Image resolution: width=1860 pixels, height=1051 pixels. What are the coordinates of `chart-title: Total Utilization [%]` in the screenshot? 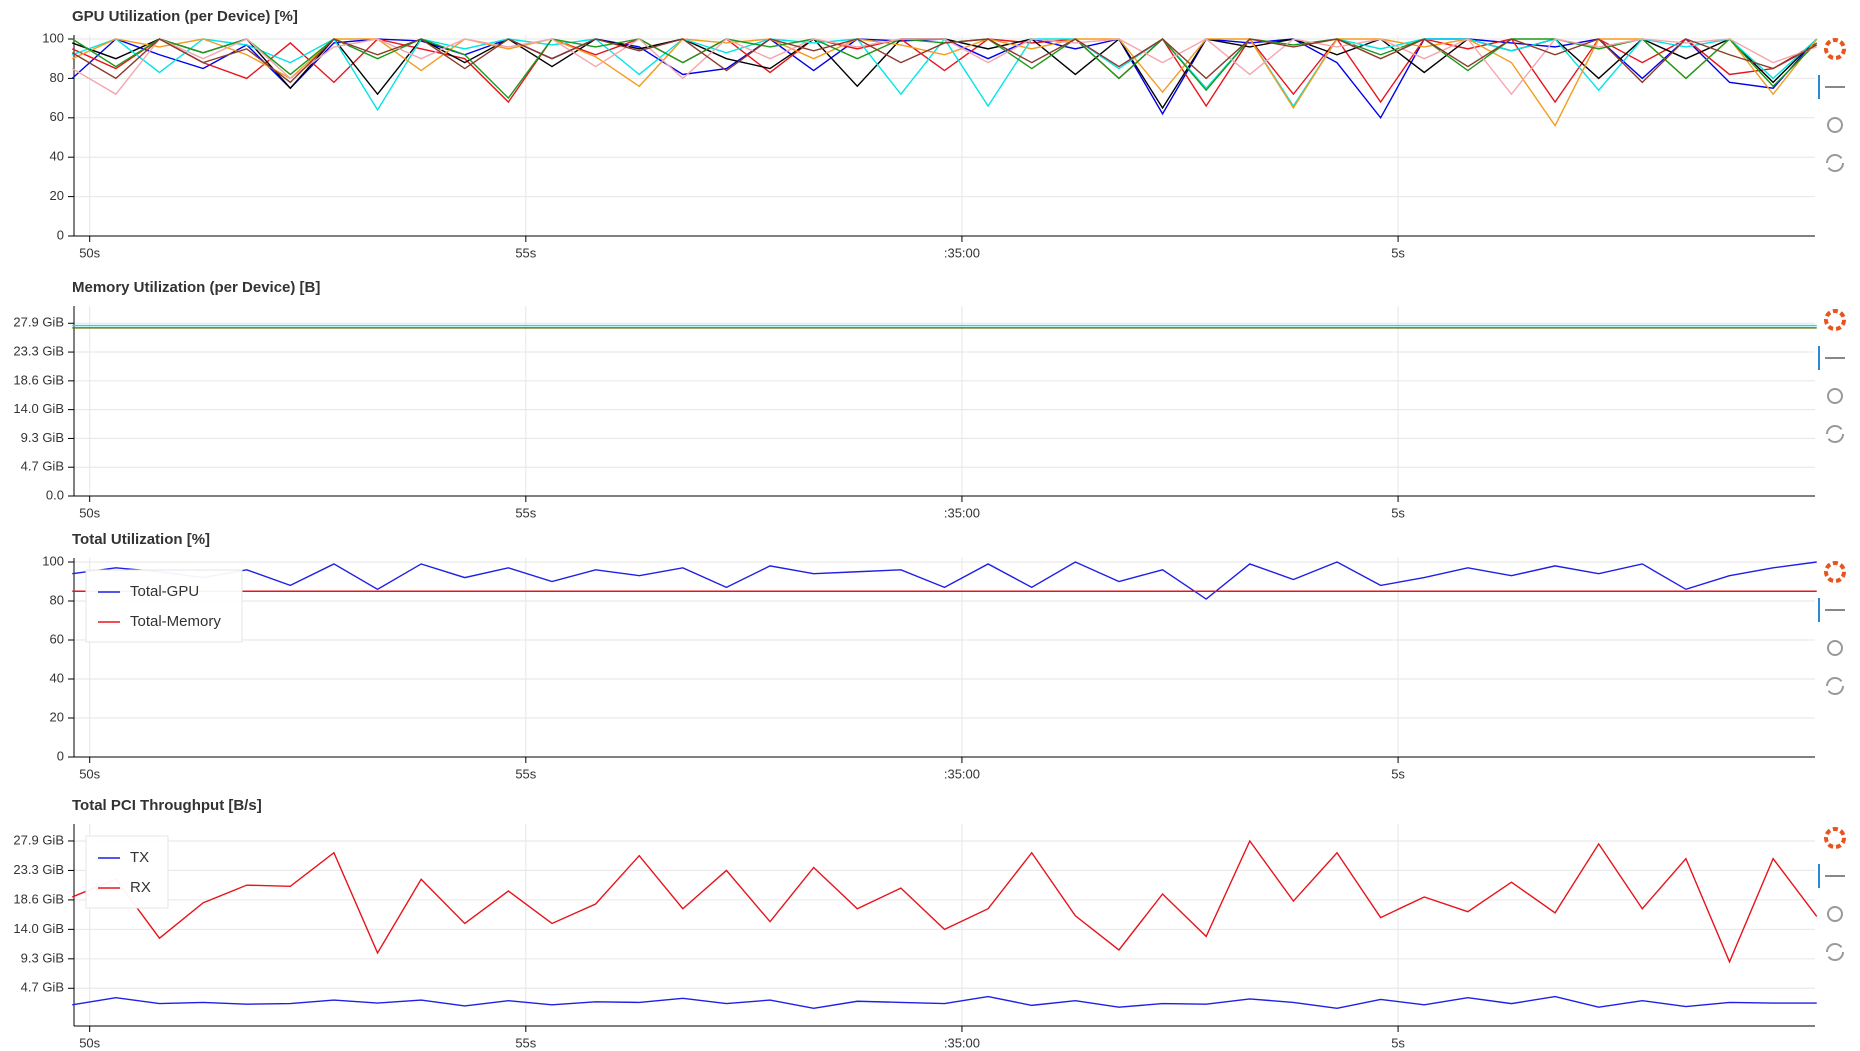 It's located at (141, 539).